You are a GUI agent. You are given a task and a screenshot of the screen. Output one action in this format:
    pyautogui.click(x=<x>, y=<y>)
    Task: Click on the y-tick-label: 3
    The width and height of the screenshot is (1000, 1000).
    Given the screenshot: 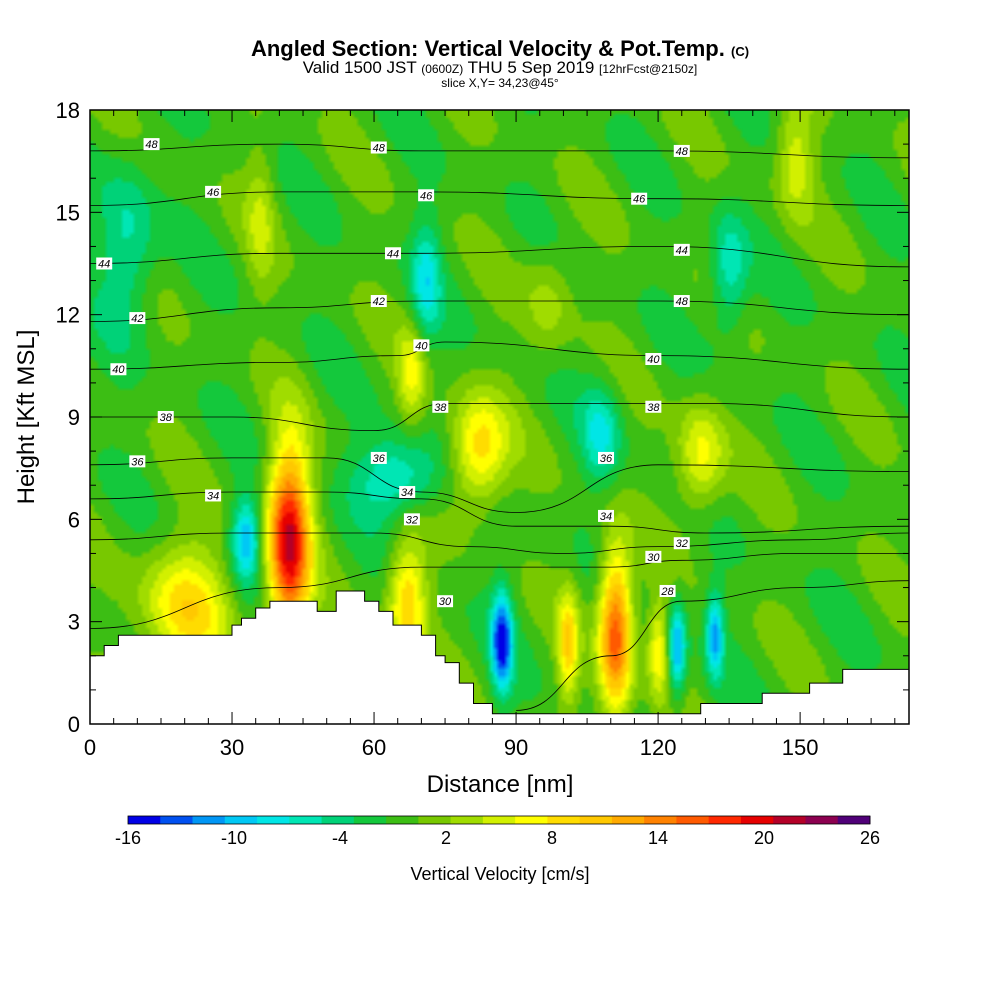 What is the action you would take?
    pyautogui.click(x=74, y=622)
    